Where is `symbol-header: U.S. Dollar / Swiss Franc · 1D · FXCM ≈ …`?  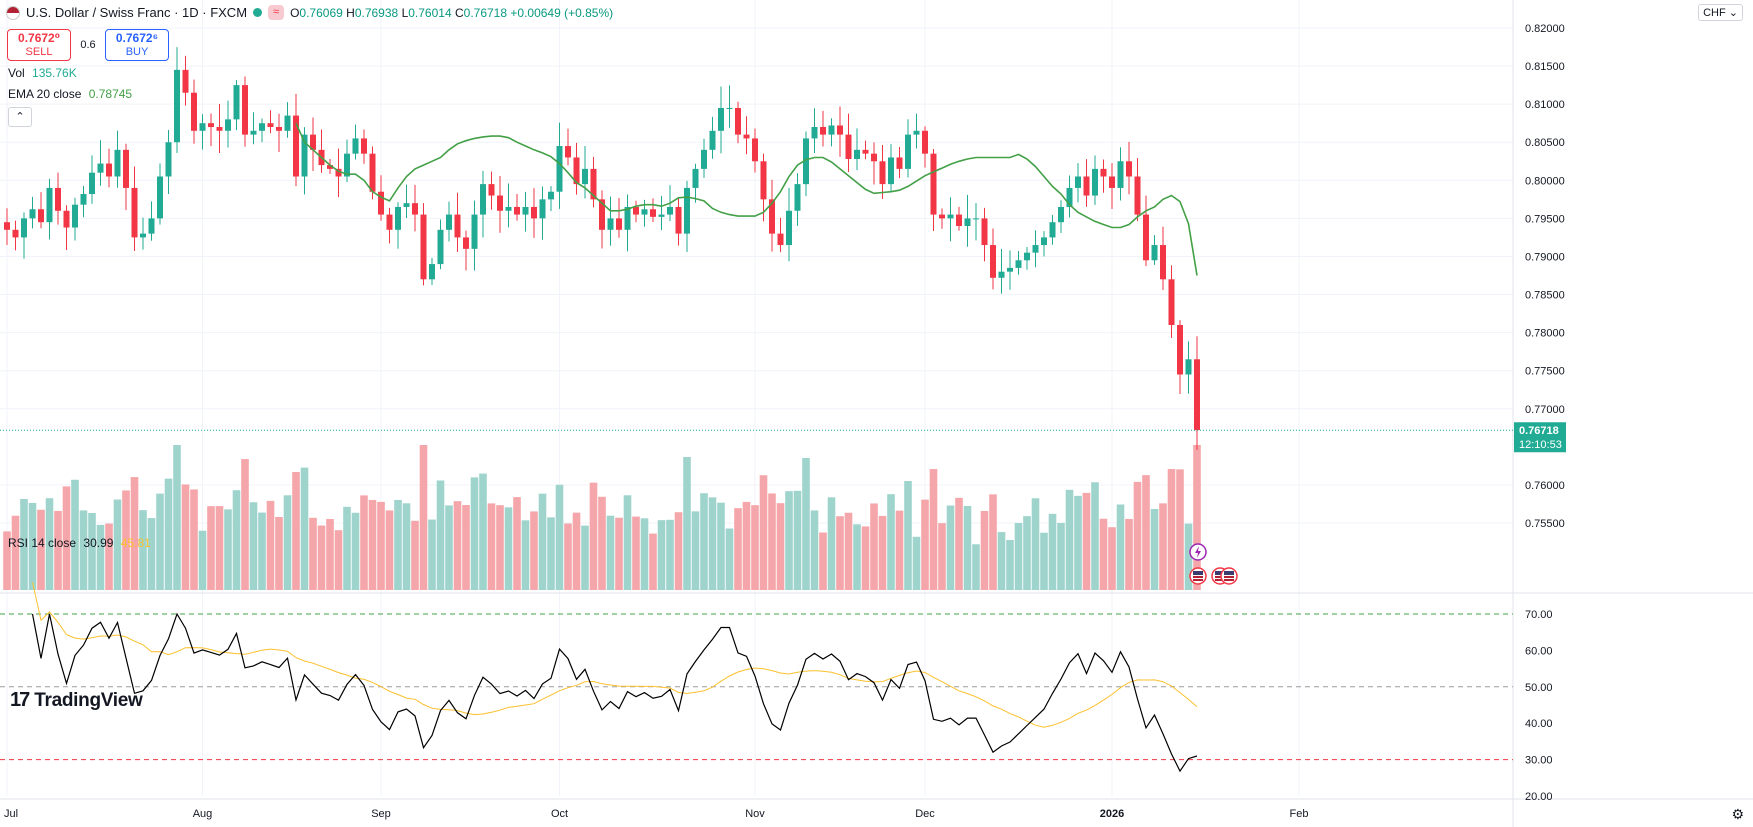 symbol-header: U.S. Dollar / Swiss Franc · 1D · FXCM ≈ … is located at coordinates (309, 12).